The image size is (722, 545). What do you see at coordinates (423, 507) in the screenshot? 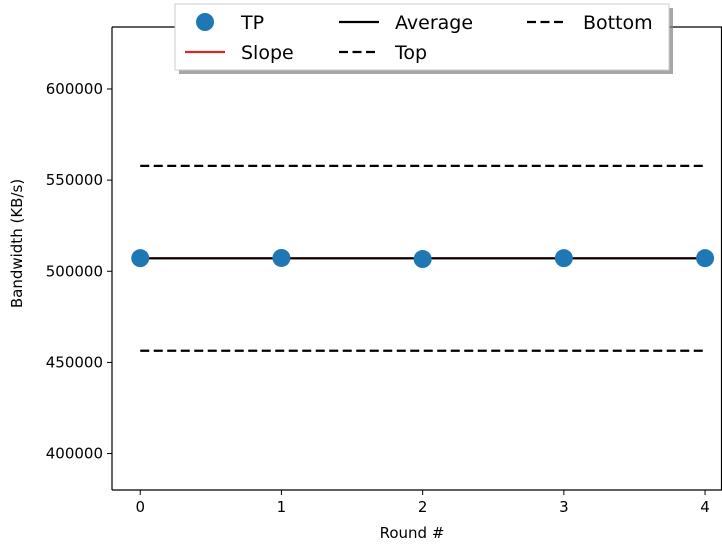
I see `x-tick-label: 2` at bounding box center [423, 507].